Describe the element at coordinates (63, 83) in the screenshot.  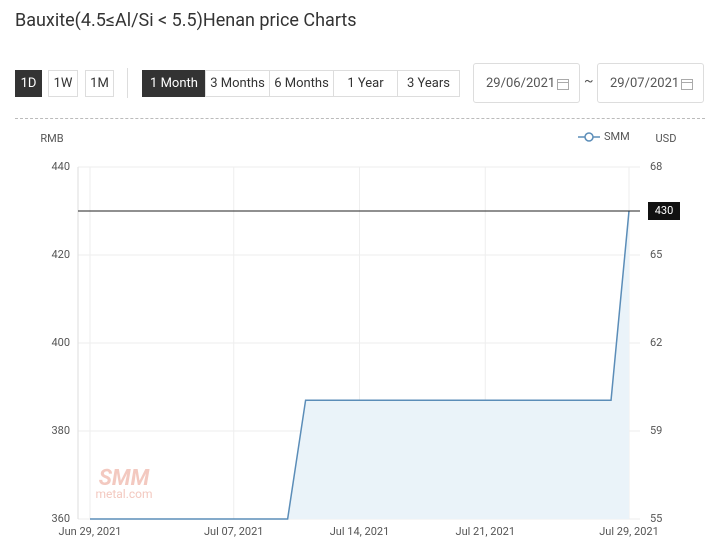
I see `interval-button: 1W` at that location.